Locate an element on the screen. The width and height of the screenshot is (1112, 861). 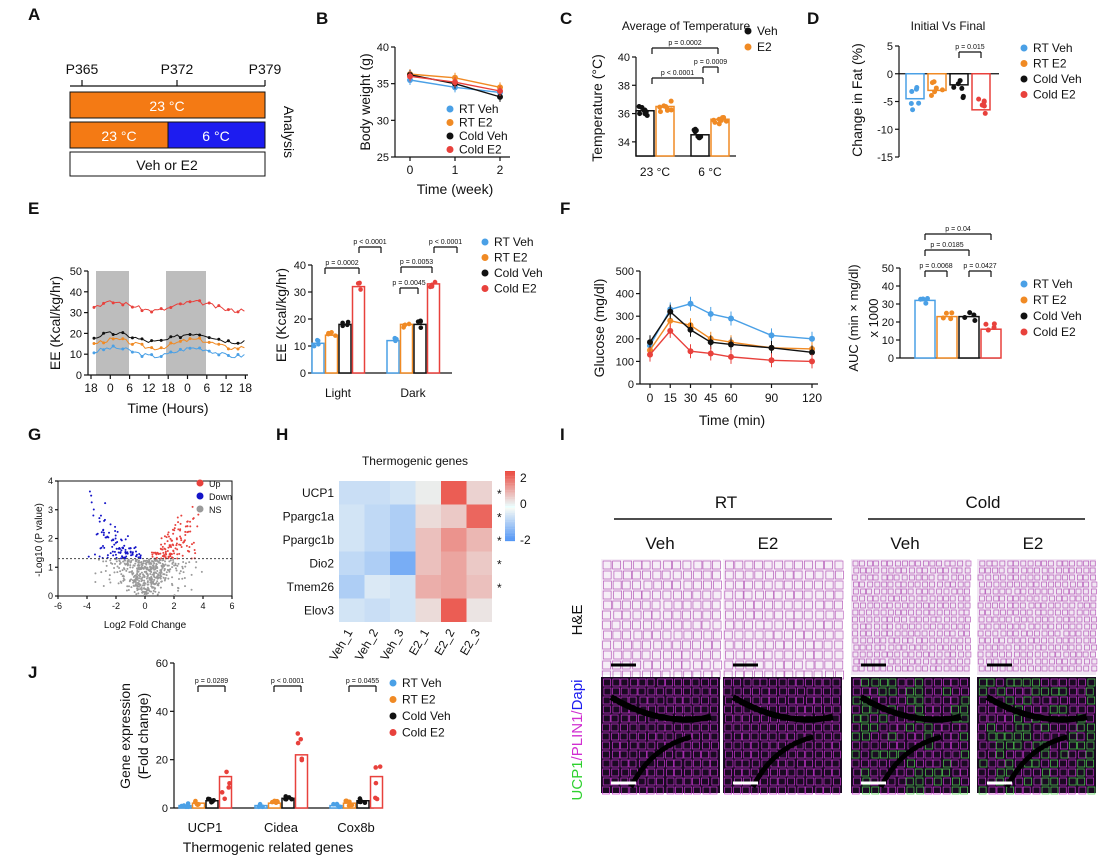
e2-y-tick-label: 40 is located at coordinates (300, 266).